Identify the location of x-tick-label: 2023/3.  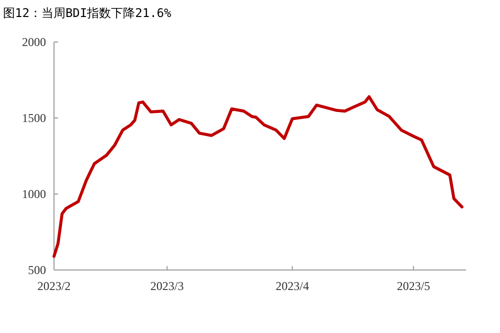
(167, 286).